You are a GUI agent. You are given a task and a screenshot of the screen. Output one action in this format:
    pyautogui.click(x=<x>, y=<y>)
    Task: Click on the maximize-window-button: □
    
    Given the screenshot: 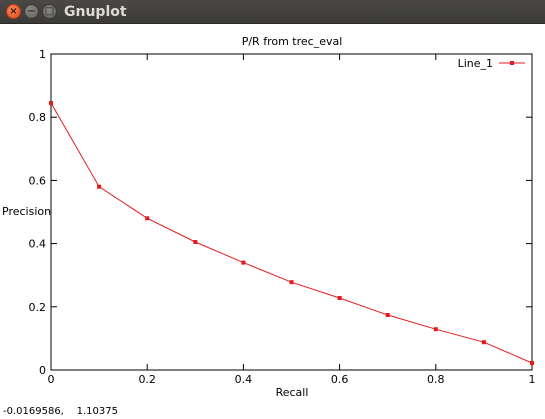 What is the action you would take?
    pyautogui.click(x=49, y=11)
    